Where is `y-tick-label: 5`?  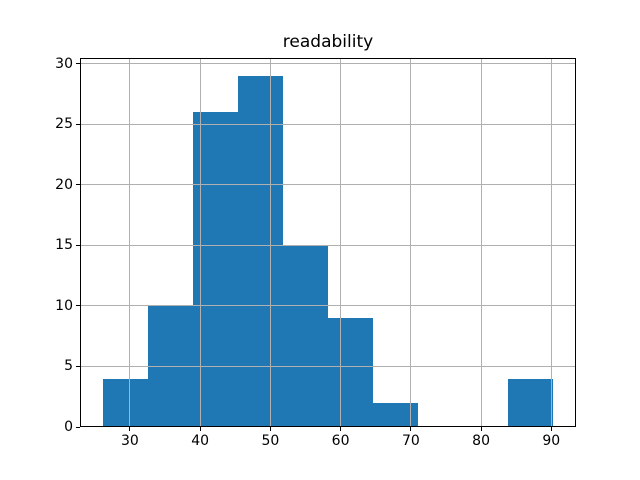
y-tick-label: 5 is located at coordinates (68, 366).